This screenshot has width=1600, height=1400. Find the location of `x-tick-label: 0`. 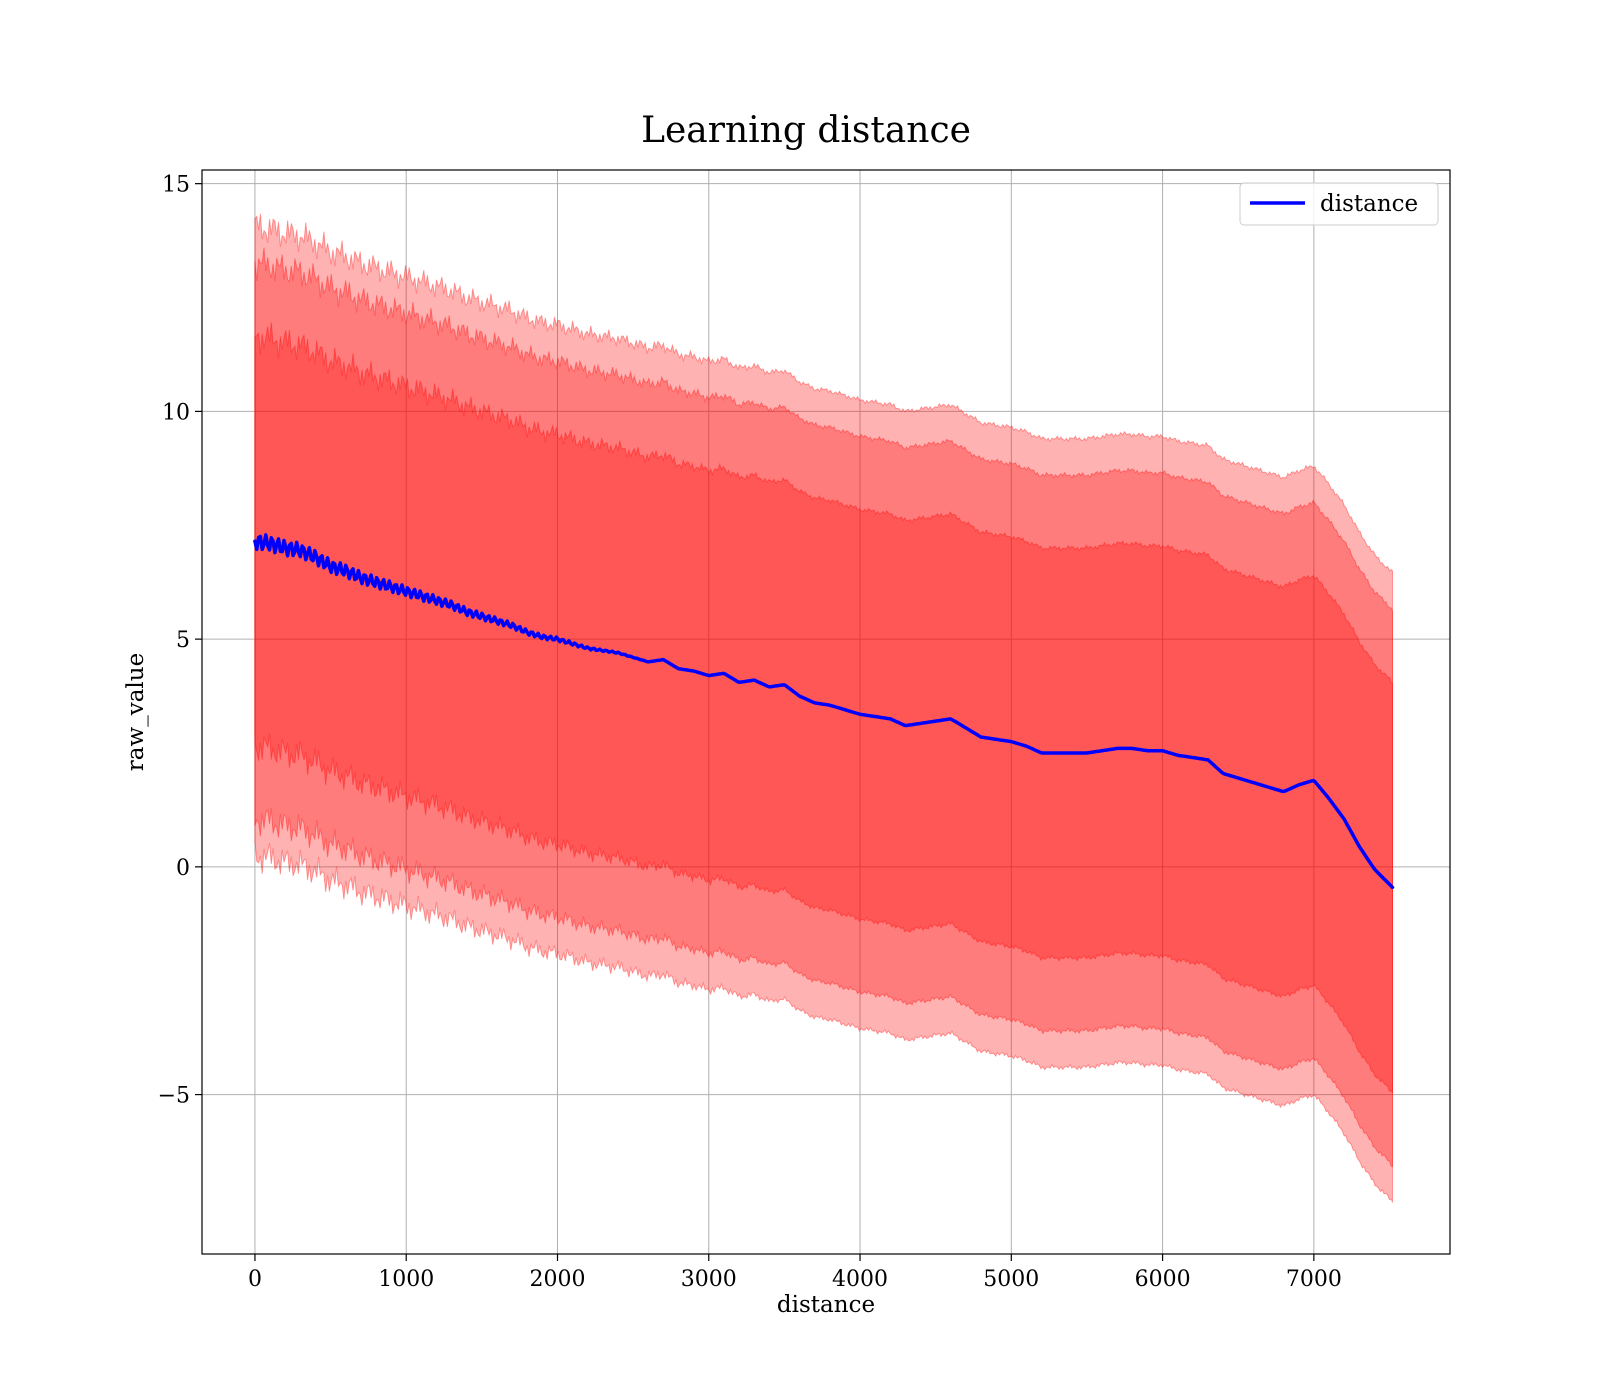

x-tick-label: 0 is located at coordinates (255, 1279).